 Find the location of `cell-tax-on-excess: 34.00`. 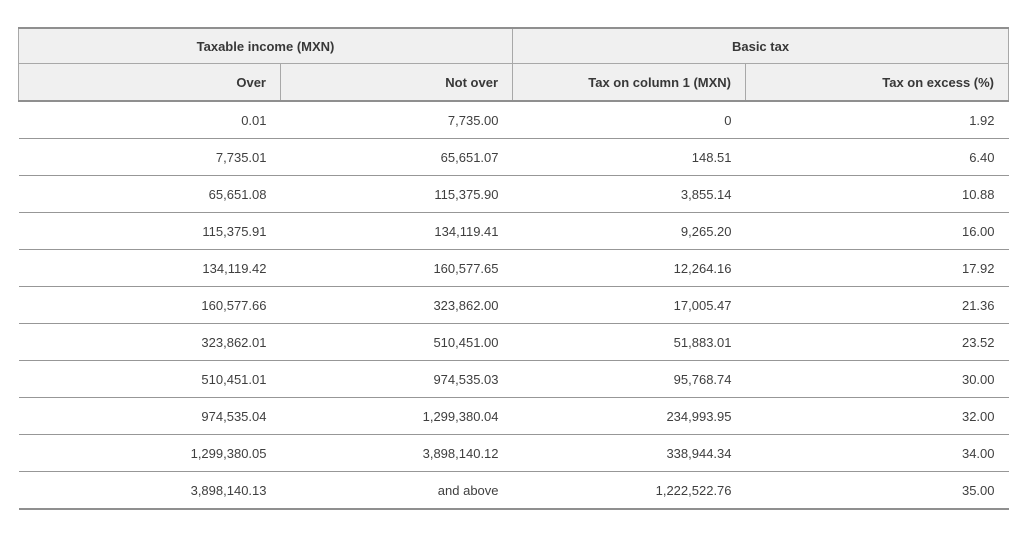

cell-tax-on-excess: 34.00 is located at coordinates (877, 453).